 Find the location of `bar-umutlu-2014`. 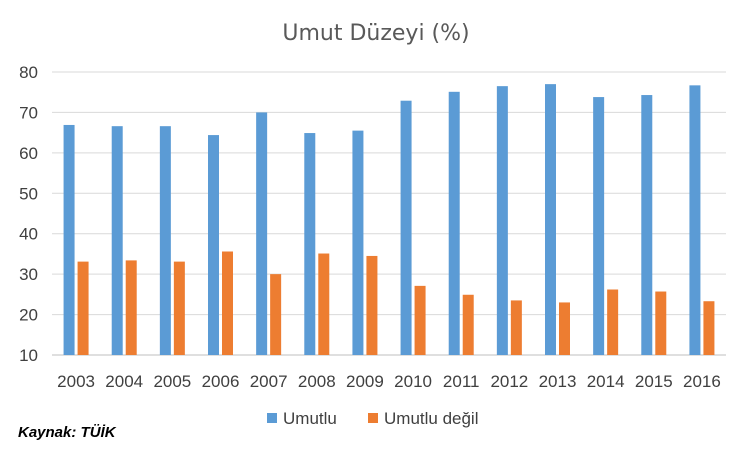

bar-umutlu-2014 is located at coordinates (599, 226).